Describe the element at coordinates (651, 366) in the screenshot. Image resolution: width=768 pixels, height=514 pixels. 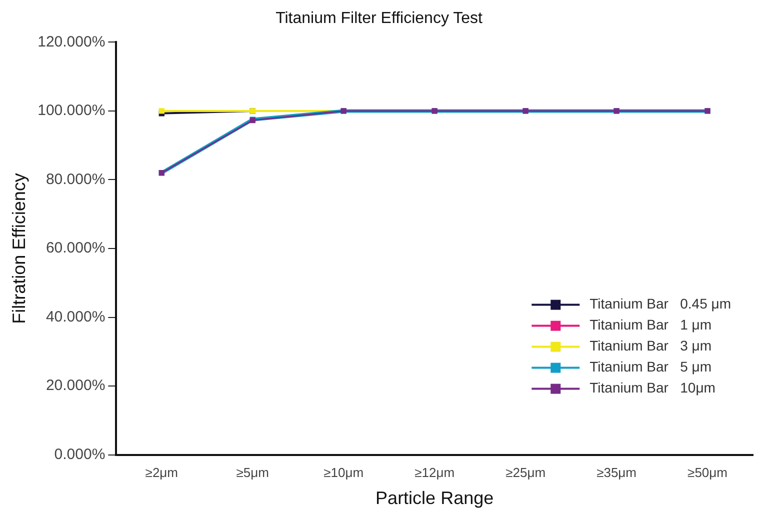
I see `legend-label: Titanium Bar 5 μm` at that location.